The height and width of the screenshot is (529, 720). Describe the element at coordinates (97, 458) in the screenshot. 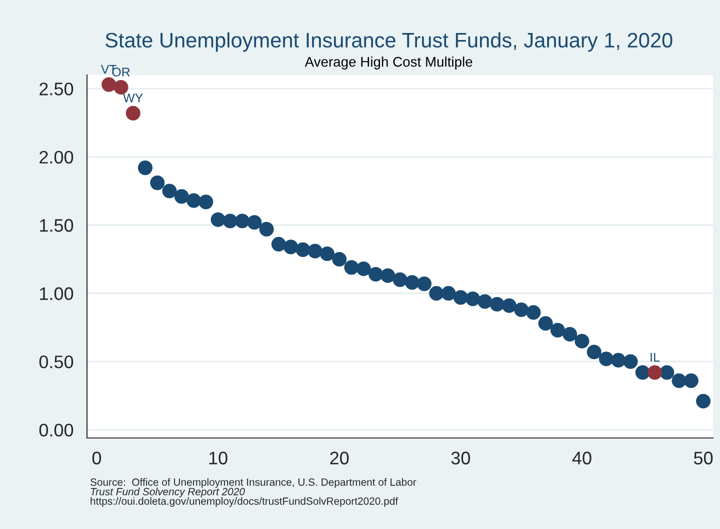

I see `x-tick-label: 0` at that location.